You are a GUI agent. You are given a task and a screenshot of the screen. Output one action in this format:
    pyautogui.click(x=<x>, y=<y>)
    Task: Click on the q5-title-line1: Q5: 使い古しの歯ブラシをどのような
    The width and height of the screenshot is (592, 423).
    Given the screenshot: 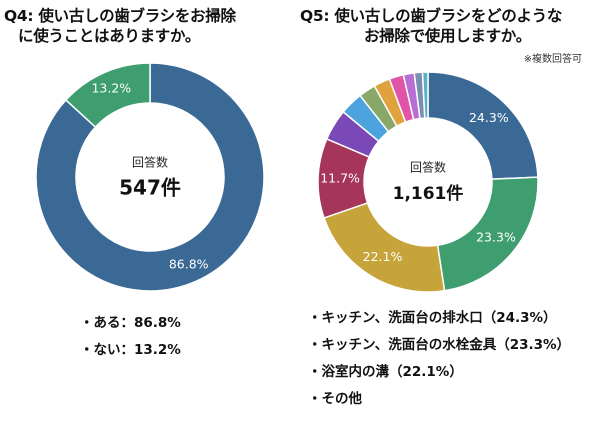 What is the action you would take?
    pyautogui.click(x=431, y=16)
    